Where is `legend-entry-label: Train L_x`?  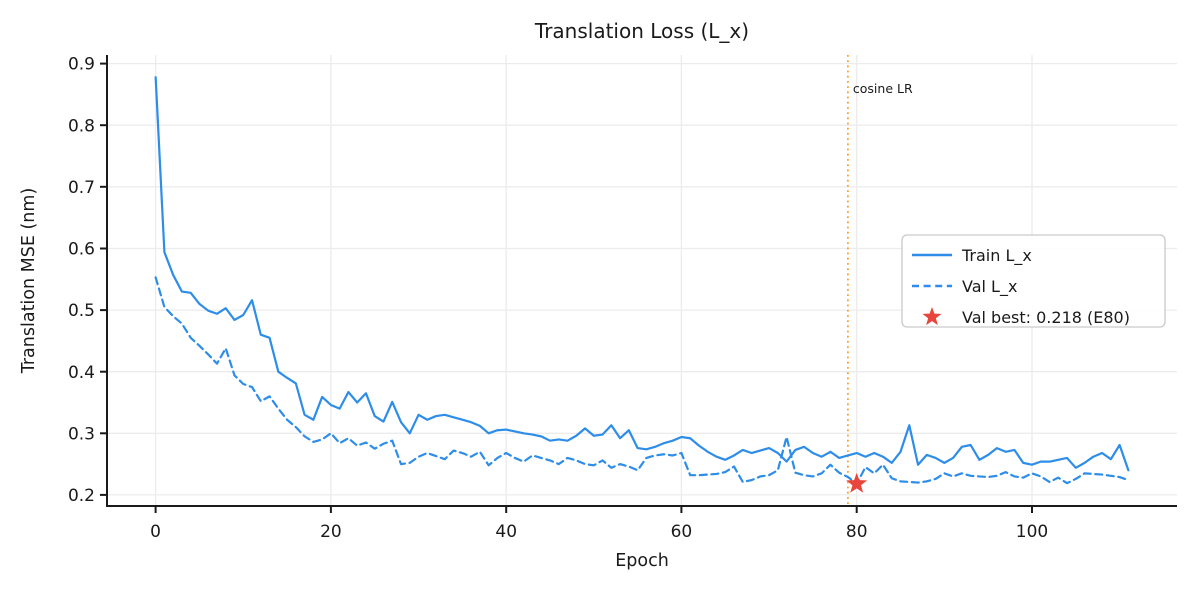
legend-entry-label: Train L_x is located at coordinates (996, 256).